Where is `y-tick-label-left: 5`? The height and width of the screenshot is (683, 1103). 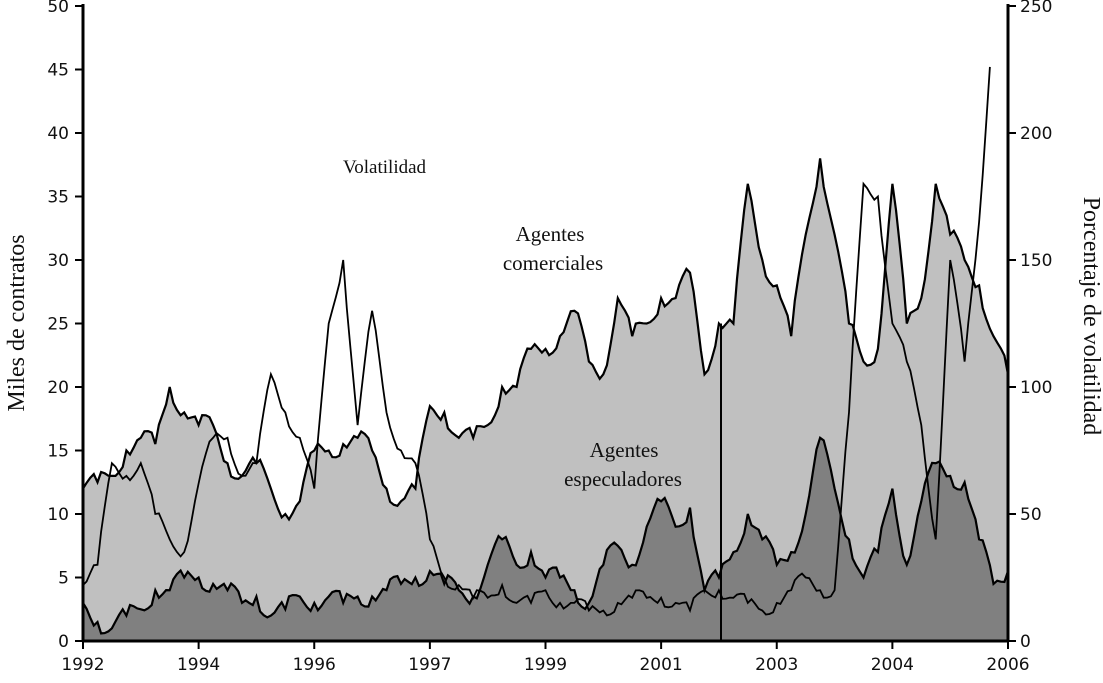 y-tick-label-left: 5 is located at coordinates (63, 579).